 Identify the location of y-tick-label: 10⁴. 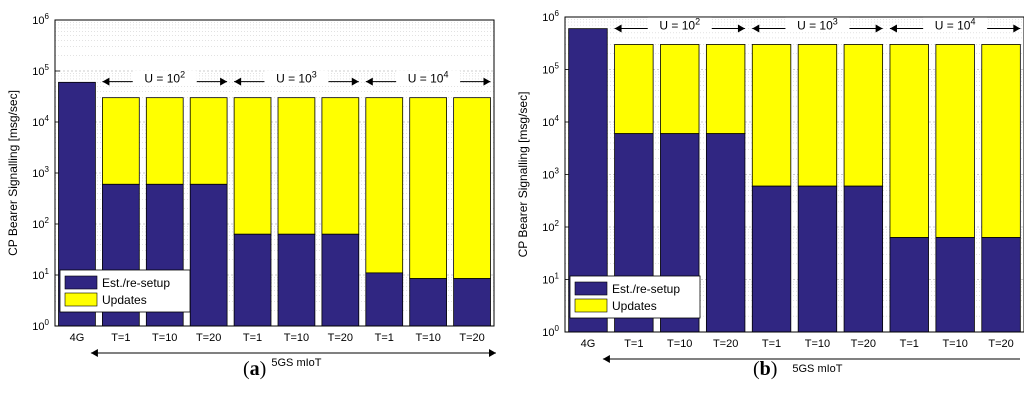
(40, 121).